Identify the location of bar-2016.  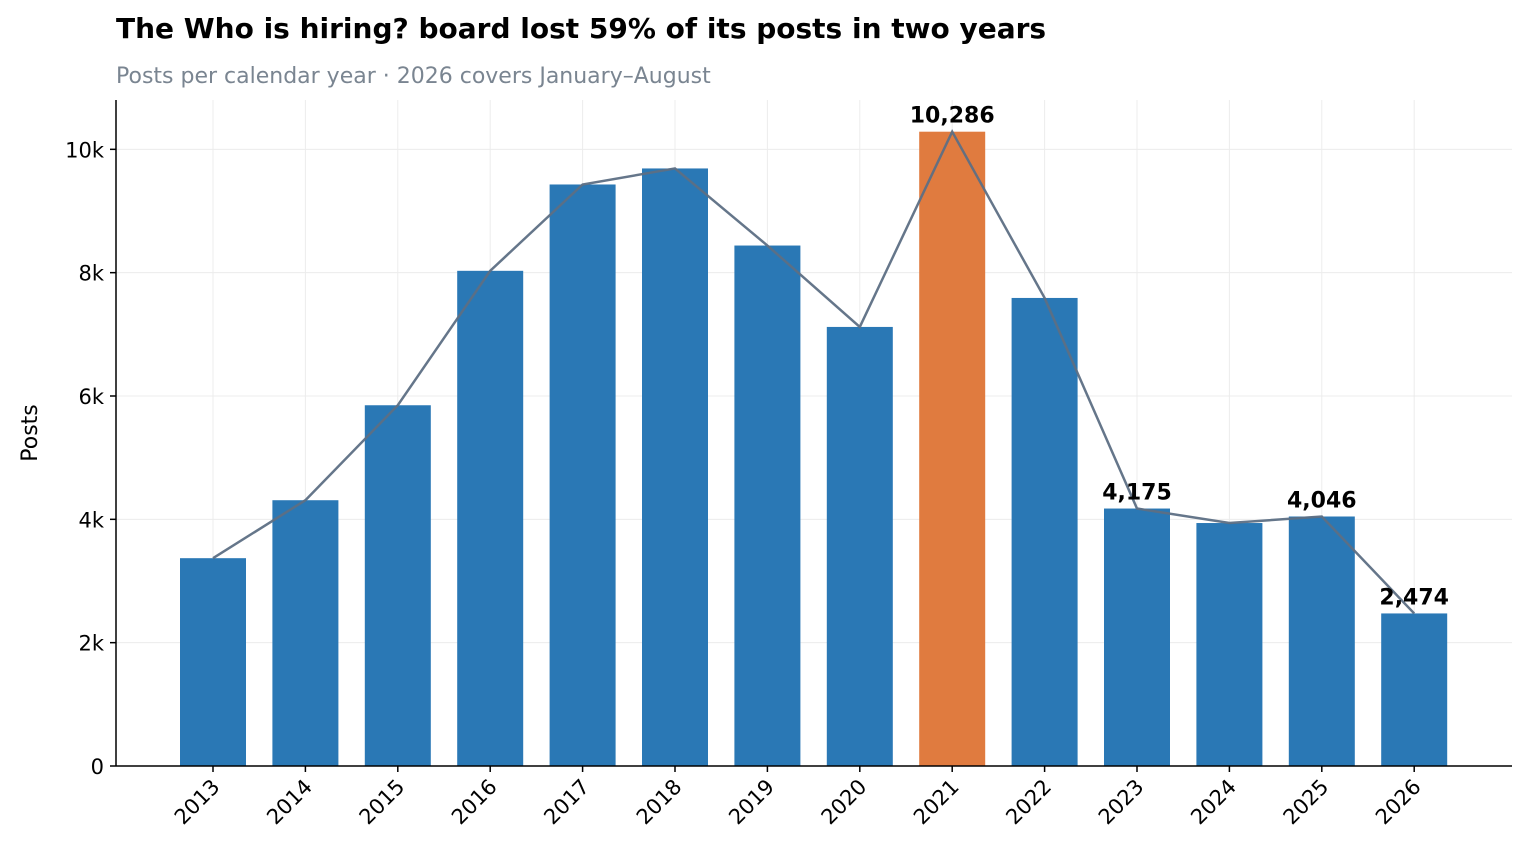
(490, 518).